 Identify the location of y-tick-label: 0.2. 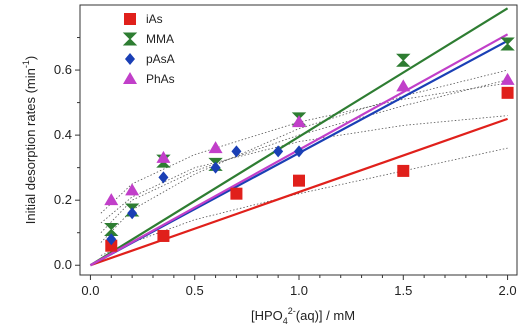
(63, 199).